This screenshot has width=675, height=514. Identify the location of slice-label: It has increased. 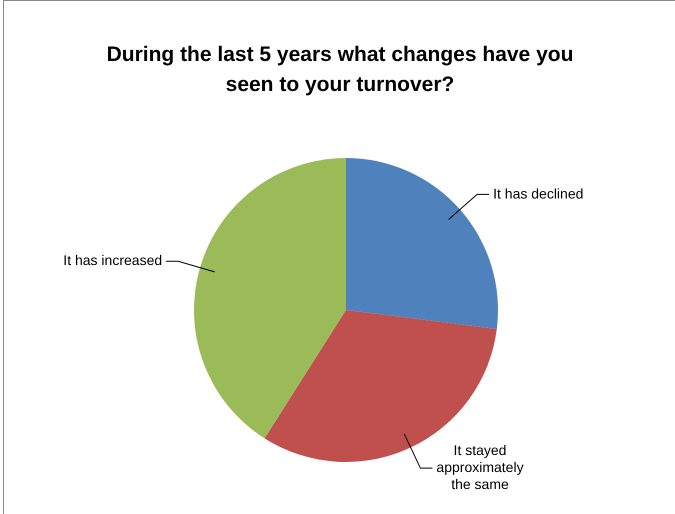
(112, 260).